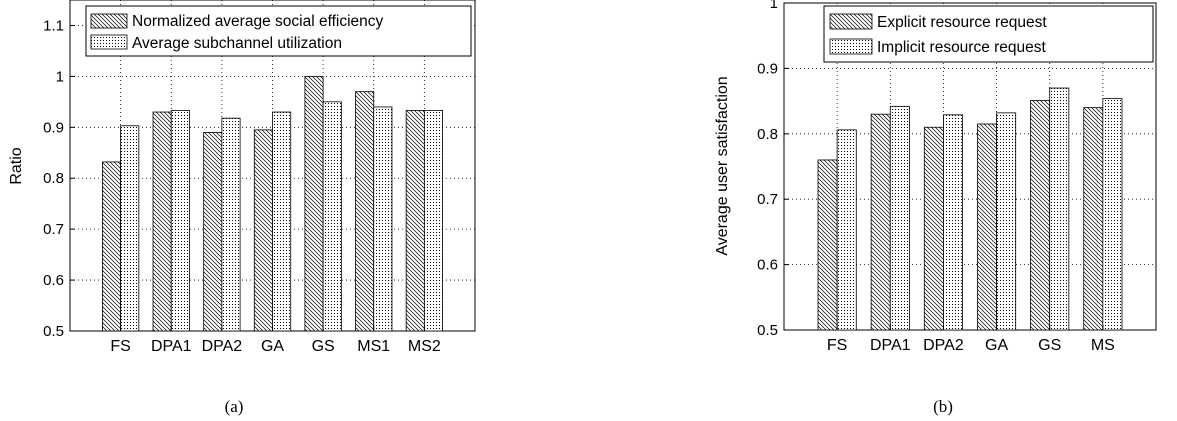  What do you see at coordinates (53, 25) in the screenshot?
I see `y-tick-label: 1.1` at bounding box center [53, 25].